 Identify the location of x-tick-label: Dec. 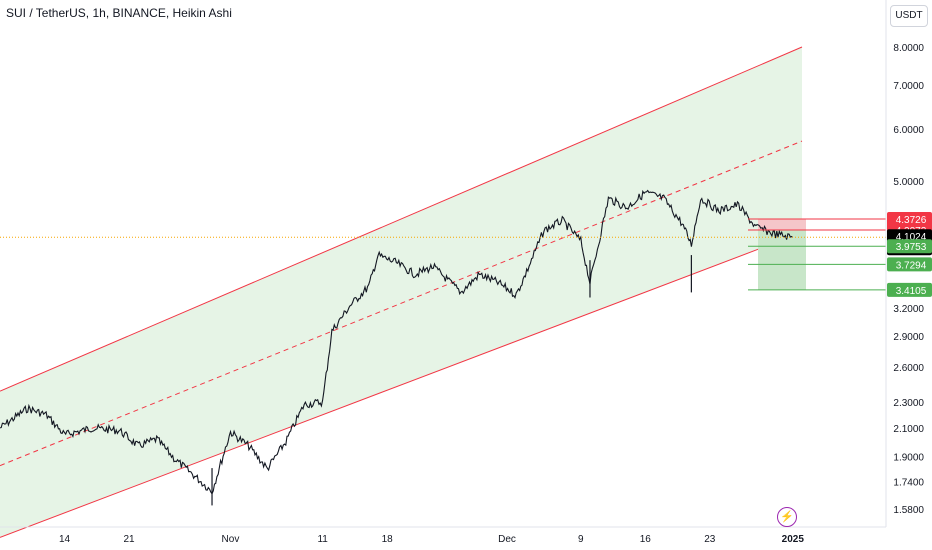
(507, 539).